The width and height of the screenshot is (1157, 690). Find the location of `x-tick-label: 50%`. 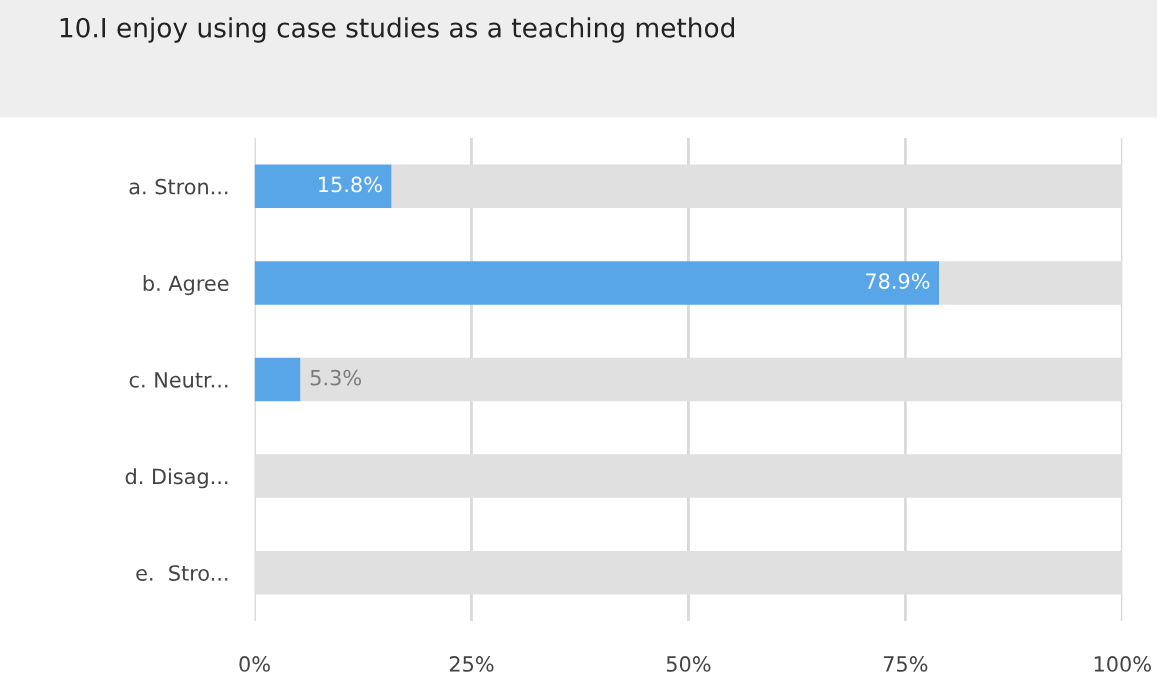

x-tick-label: 50% is located at coordinates (688, 664).